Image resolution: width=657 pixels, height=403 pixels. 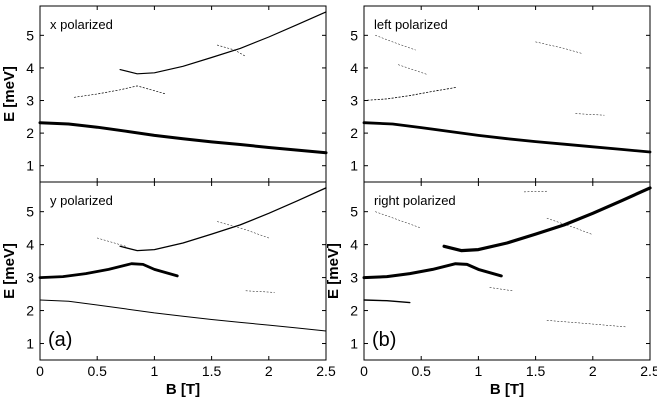 I want to click on panel-label: left polarized, so click(x=411, y=24).